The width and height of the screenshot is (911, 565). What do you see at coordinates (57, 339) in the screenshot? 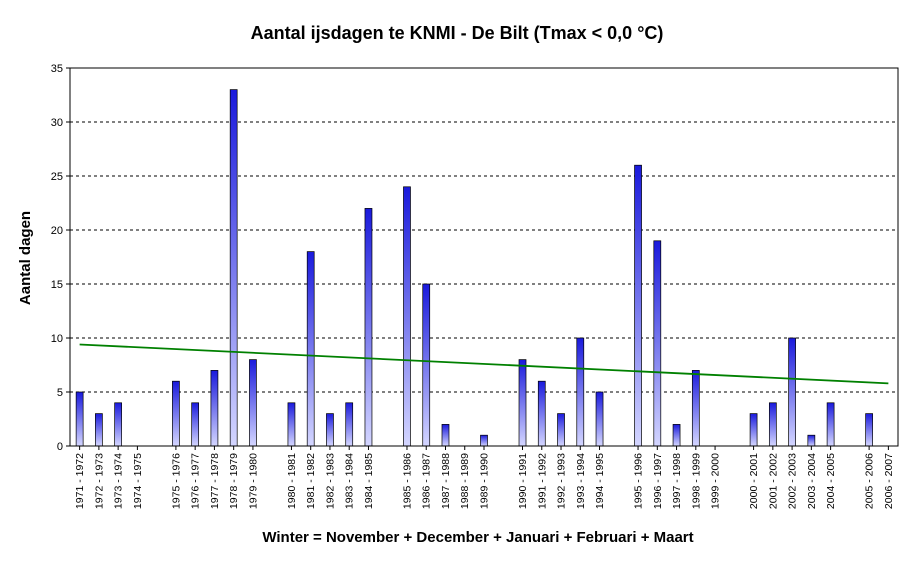
I see `y-tick-label: 10` at bounding box center [57, 339].